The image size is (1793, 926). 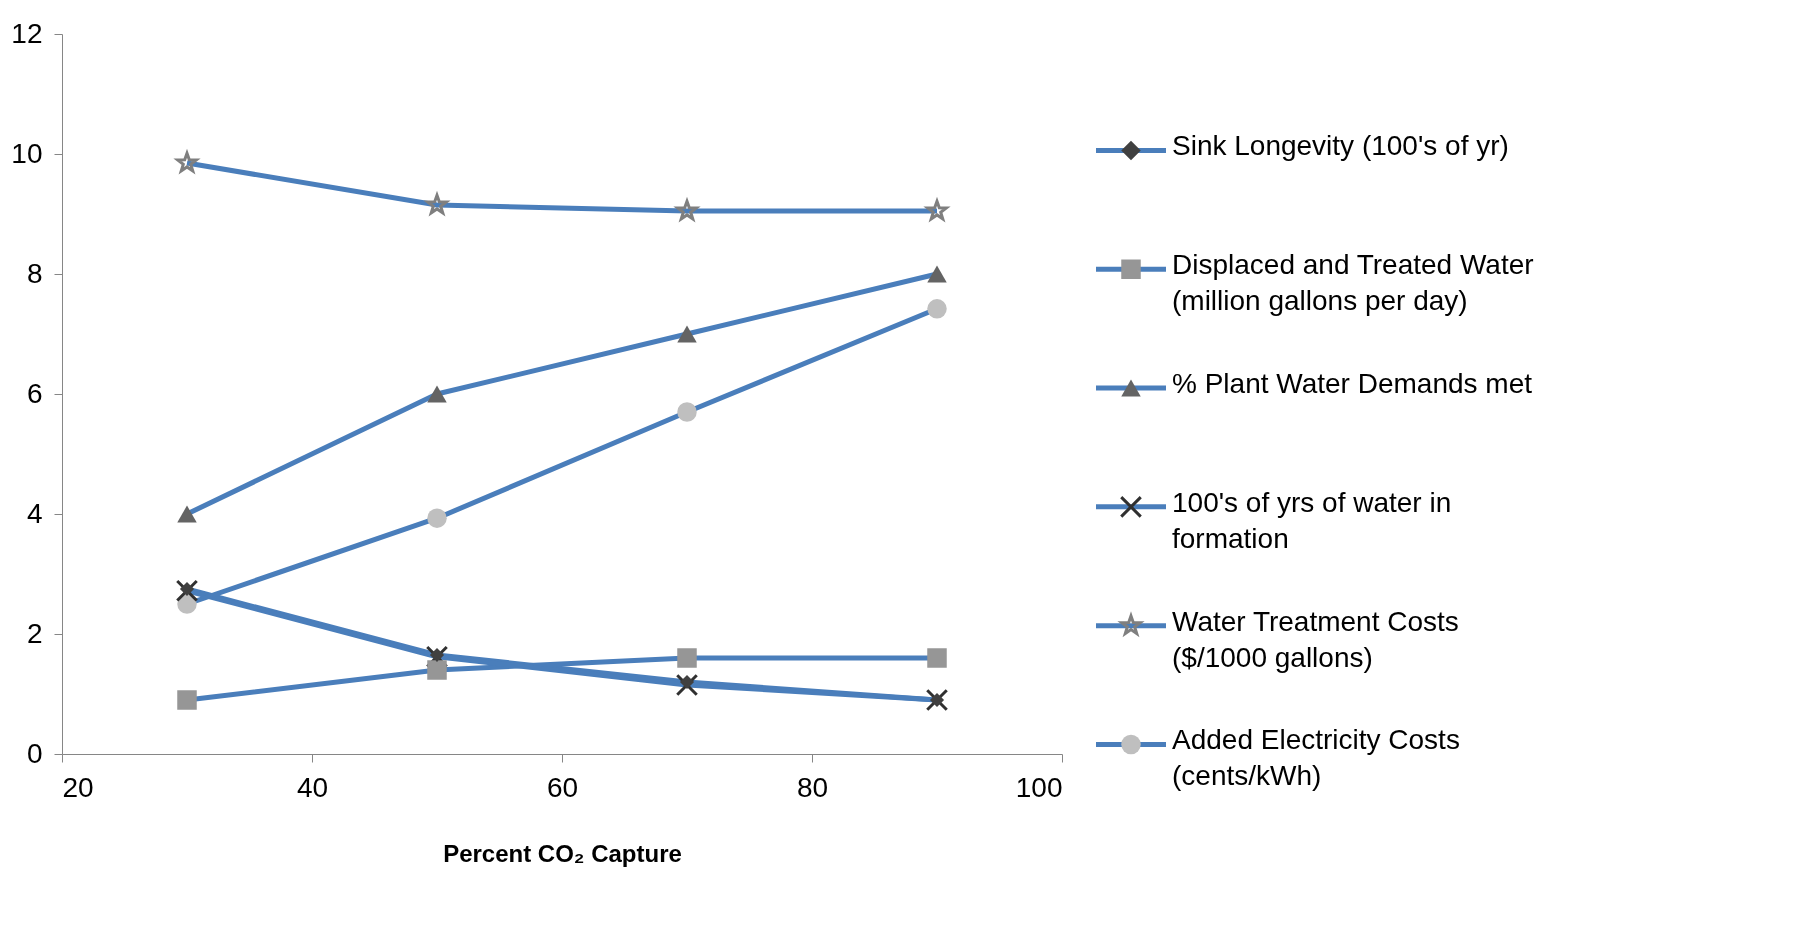 What do you see at coordinates (34, 273) in the screenshot?
I see `y-tick-label: 8` at bounding box center [34, 273].